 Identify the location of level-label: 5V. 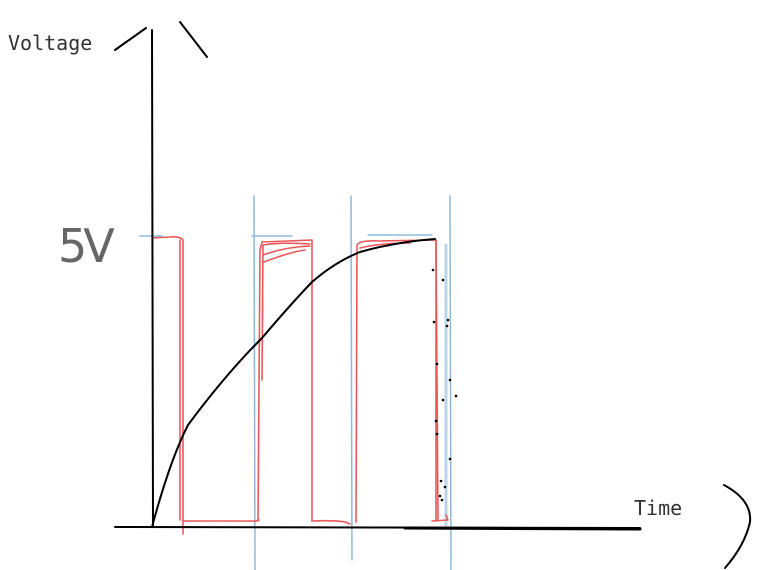
(86, 246).